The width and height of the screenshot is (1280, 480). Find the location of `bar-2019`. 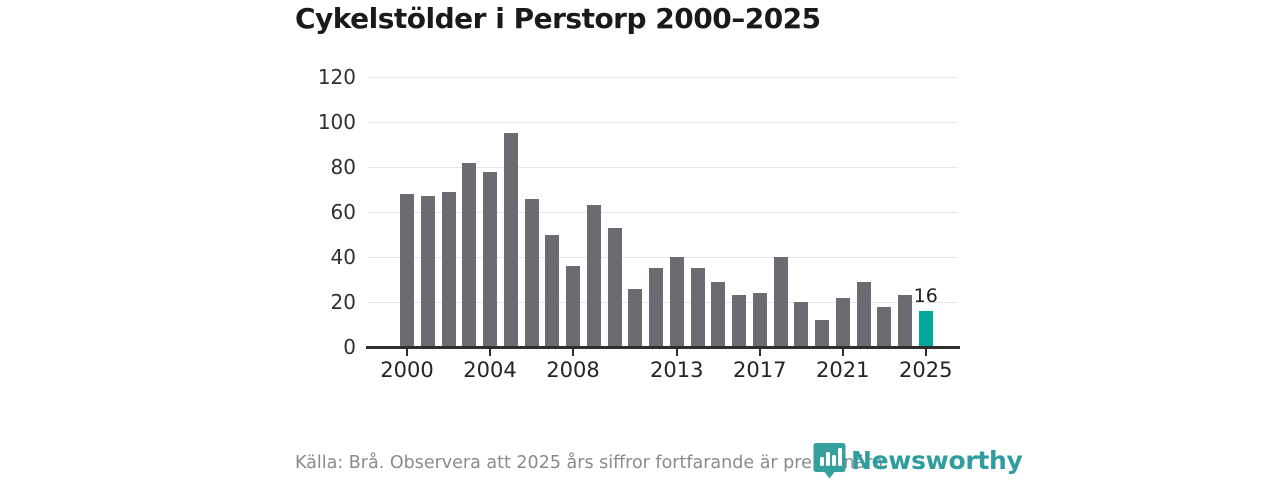

bar-2019 is located at coordinates (801, 324).